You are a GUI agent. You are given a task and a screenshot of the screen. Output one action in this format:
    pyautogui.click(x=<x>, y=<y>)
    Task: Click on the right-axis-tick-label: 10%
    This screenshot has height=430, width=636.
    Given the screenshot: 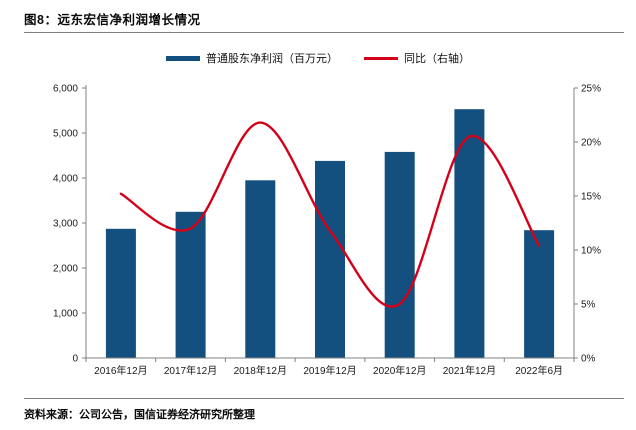 What is the action you would take?
    pyautogui.click(x=591, y=251)
    